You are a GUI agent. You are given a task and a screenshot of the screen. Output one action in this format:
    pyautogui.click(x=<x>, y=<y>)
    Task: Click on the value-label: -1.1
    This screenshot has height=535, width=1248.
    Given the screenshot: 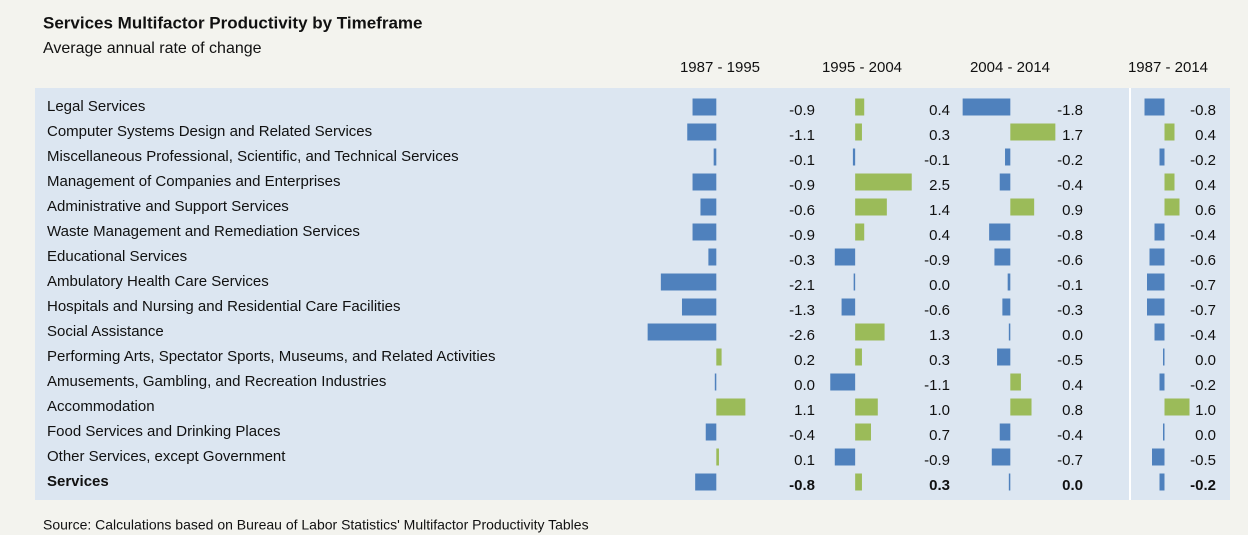 What is the action you would take?
    pyautogui.click(x=802, y=135)
    